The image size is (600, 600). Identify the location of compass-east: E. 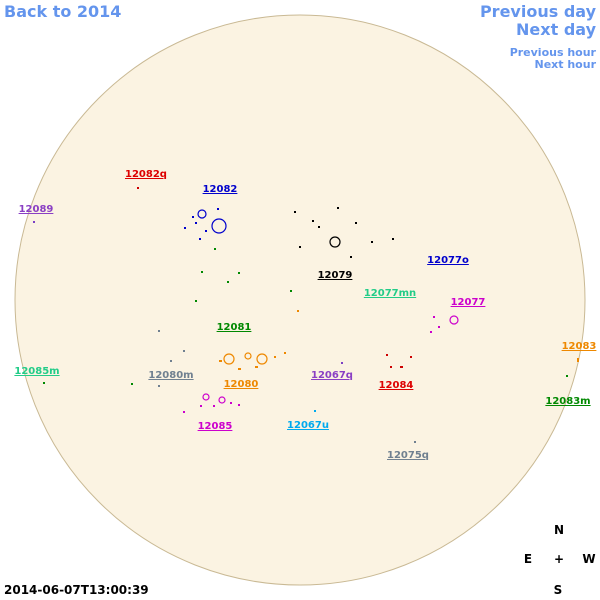
(528, 559).